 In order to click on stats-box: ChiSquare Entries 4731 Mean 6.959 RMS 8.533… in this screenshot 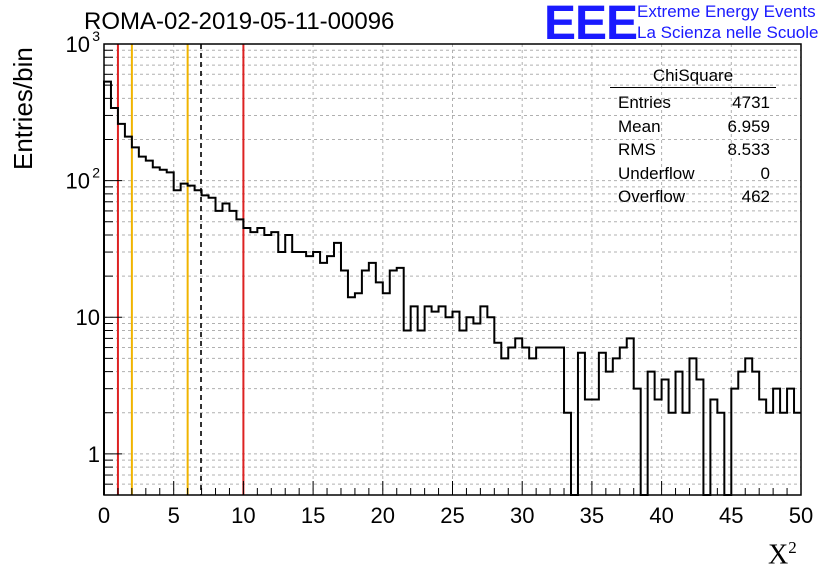, I will do `click(691, 137)`.